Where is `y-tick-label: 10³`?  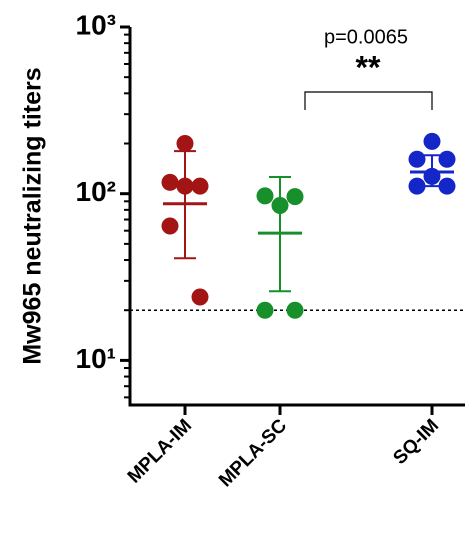
y-tick-label: 10³ is located at coordinates (96, 24).